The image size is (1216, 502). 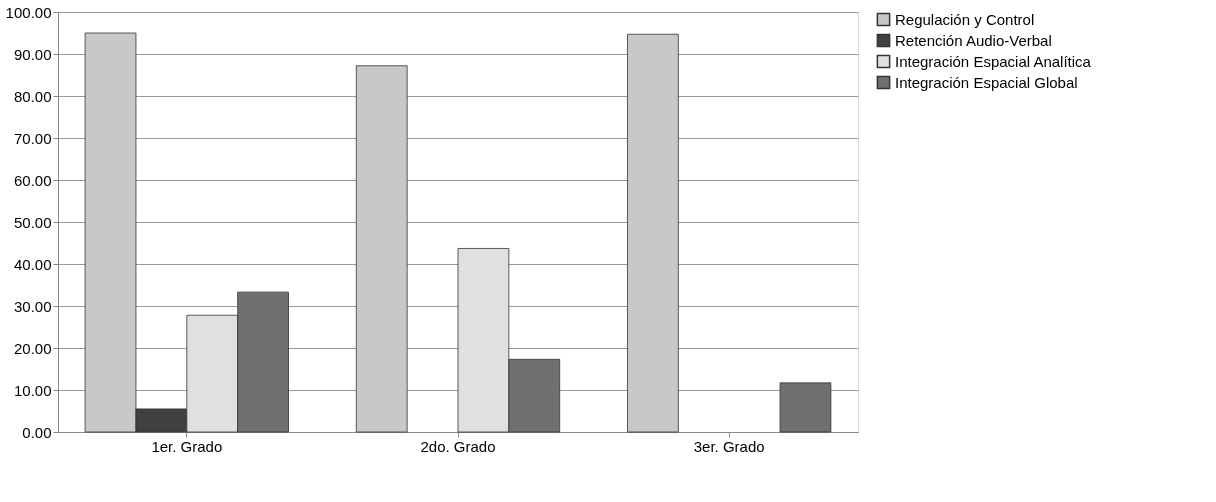 I want to click on y-tick-label: 30.00, so click(x=32, y=306).